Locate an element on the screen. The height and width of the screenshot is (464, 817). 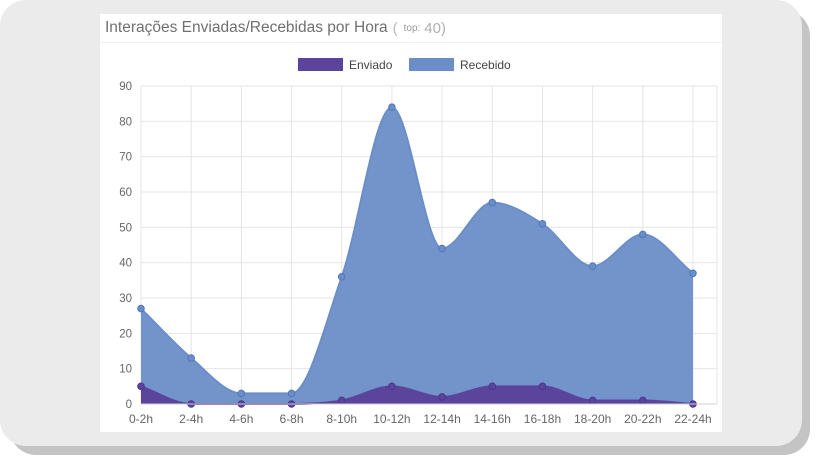
x-tick-label: 4-6h is located at coordinates (241, 419).